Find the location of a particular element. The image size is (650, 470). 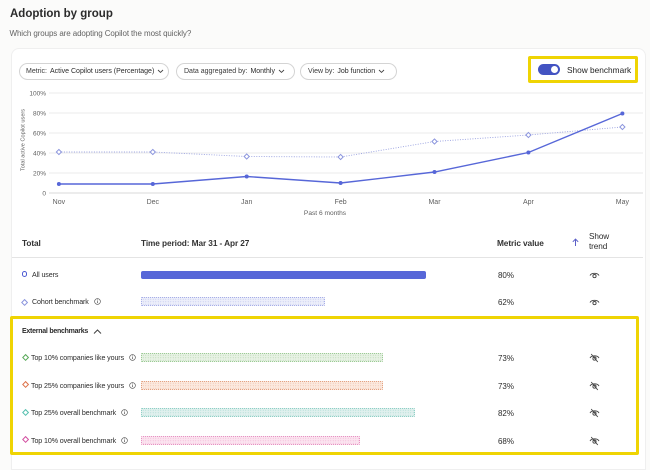

svg-text: 0 is located at coordinates (44, 194).